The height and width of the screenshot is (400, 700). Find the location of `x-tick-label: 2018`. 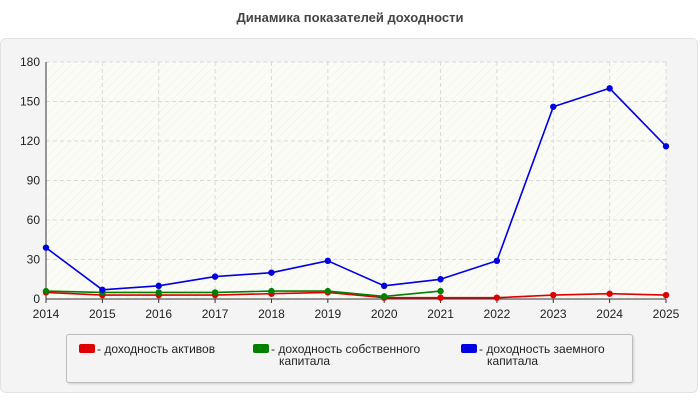

x-tick-label: 2018 is located at coordinates (271, 314).